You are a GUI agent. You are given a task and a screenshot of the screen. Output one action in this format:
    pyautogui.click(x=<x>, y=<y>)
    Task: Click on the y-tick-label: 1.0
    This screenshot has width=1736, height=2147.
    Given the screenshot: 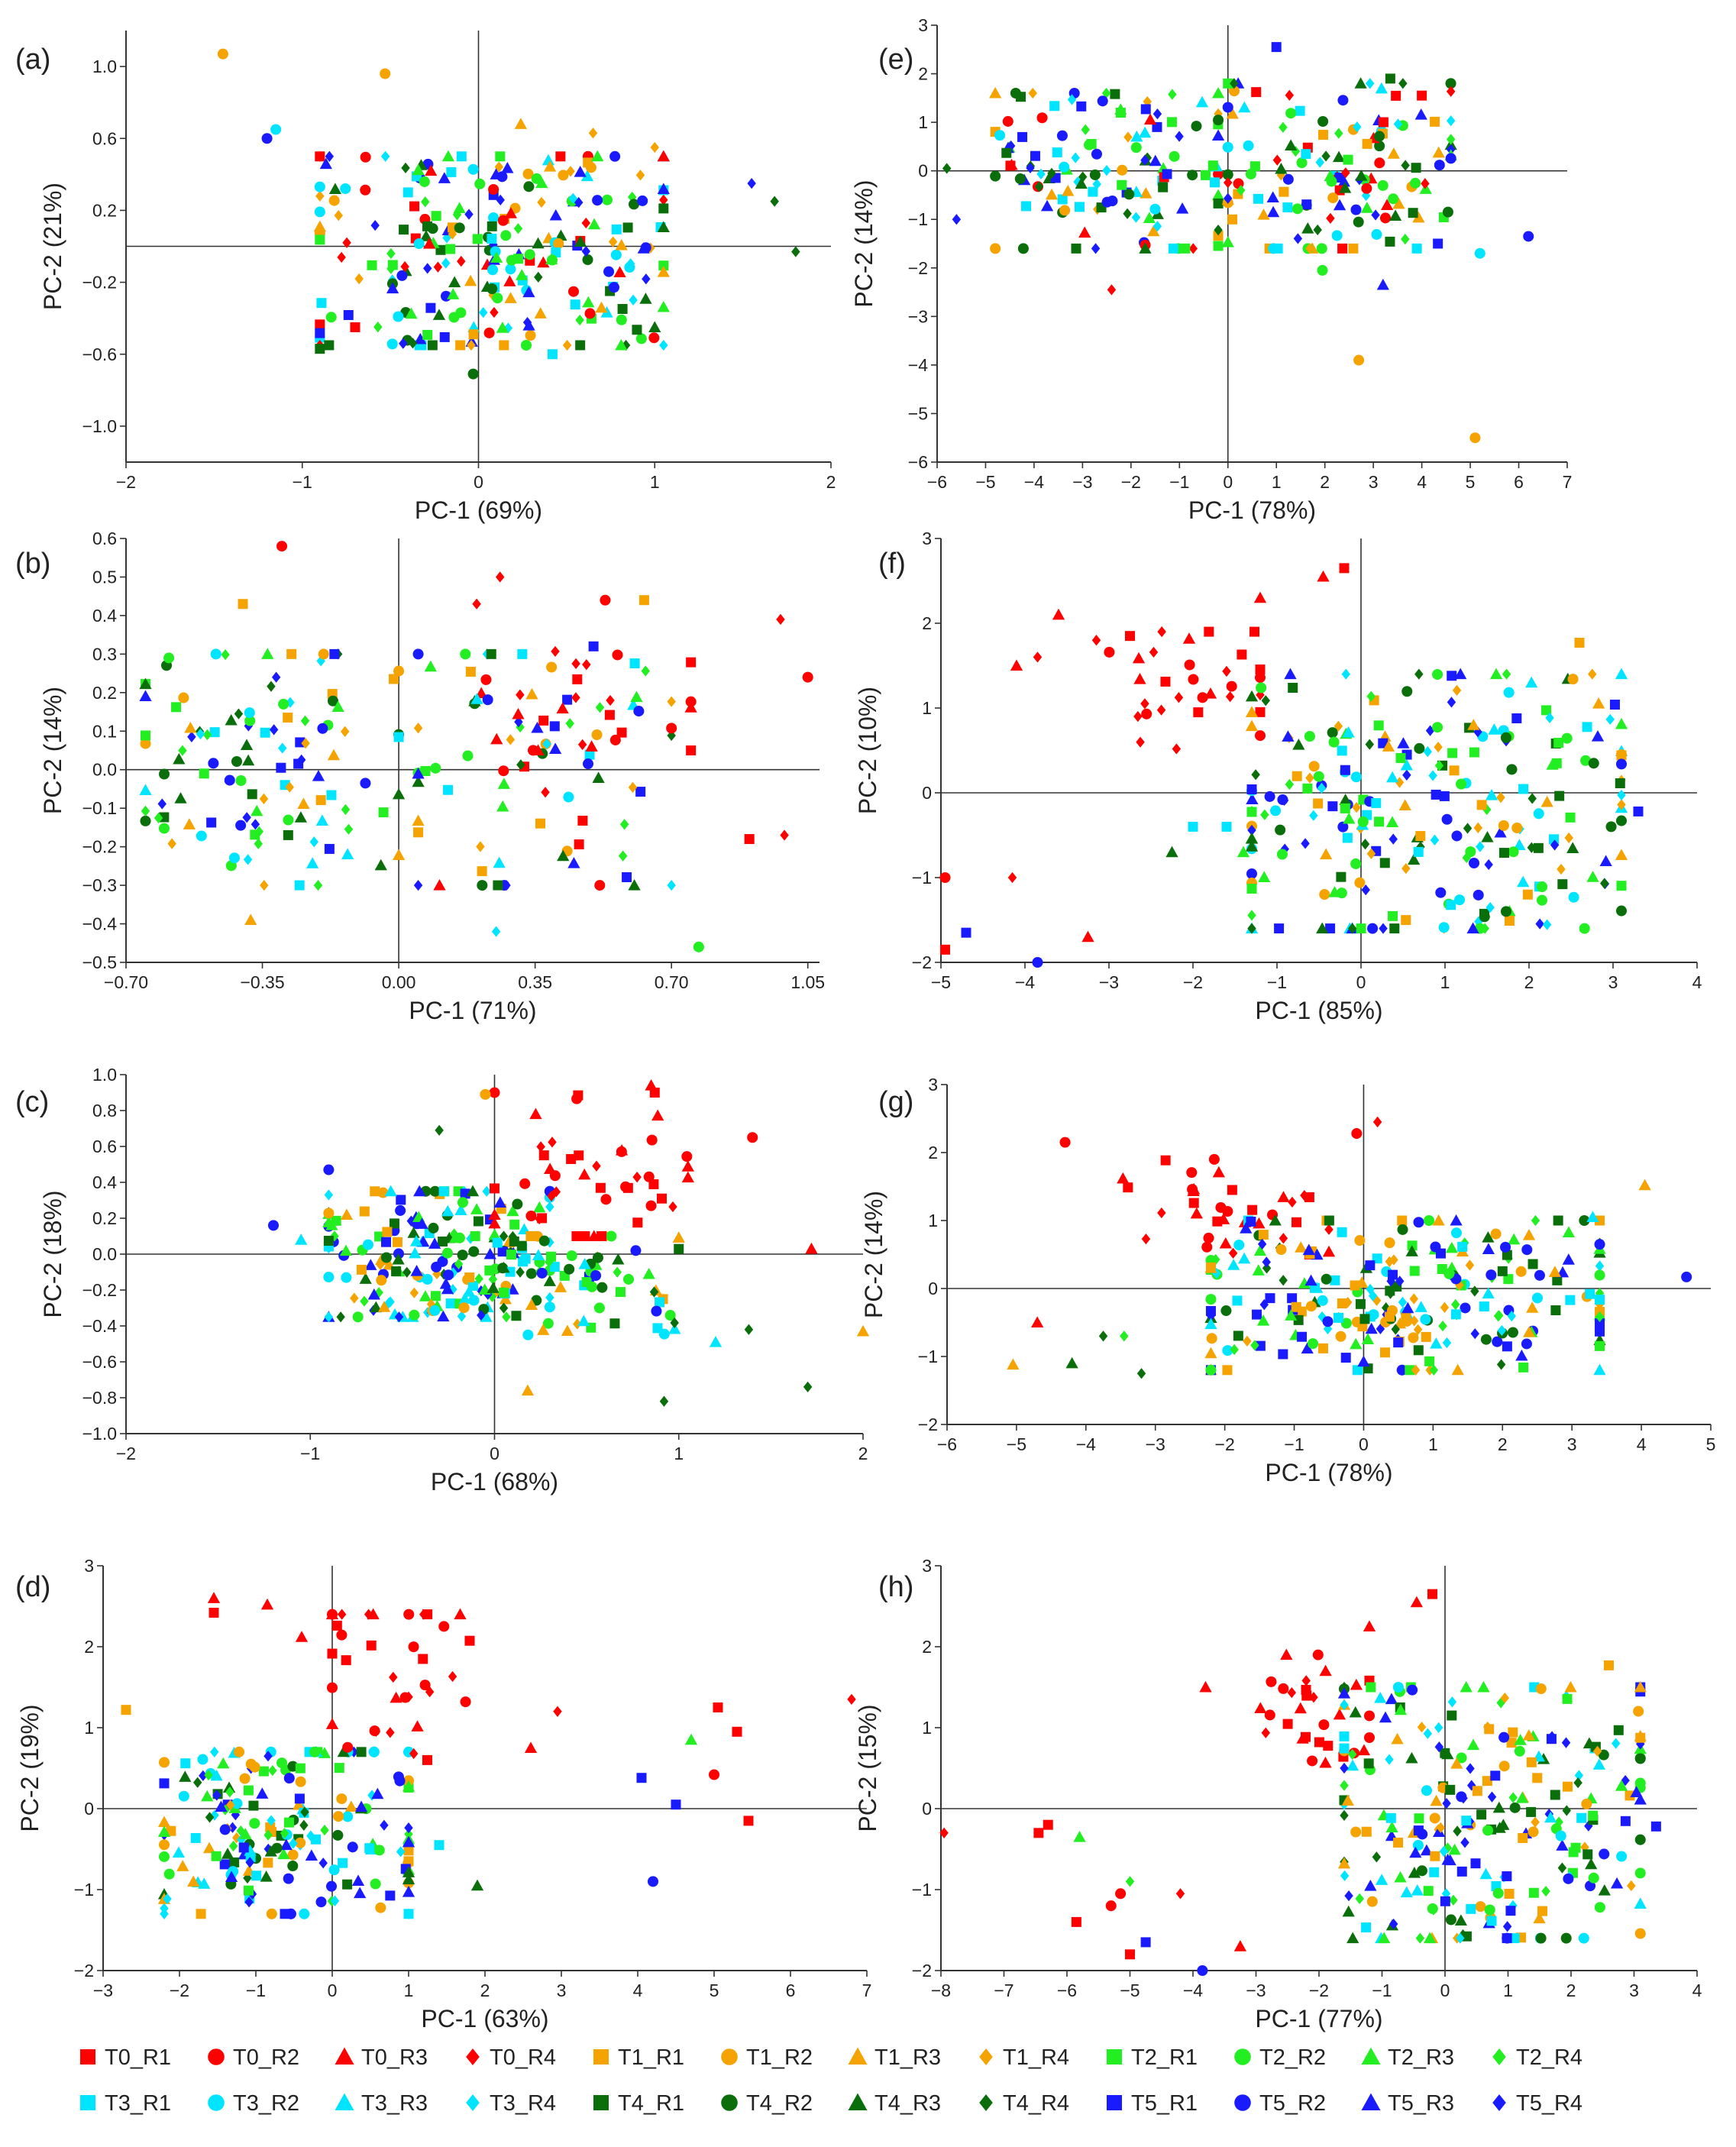 What is the action you would take?
    pyautogui.click(x=105, y=1075)
    